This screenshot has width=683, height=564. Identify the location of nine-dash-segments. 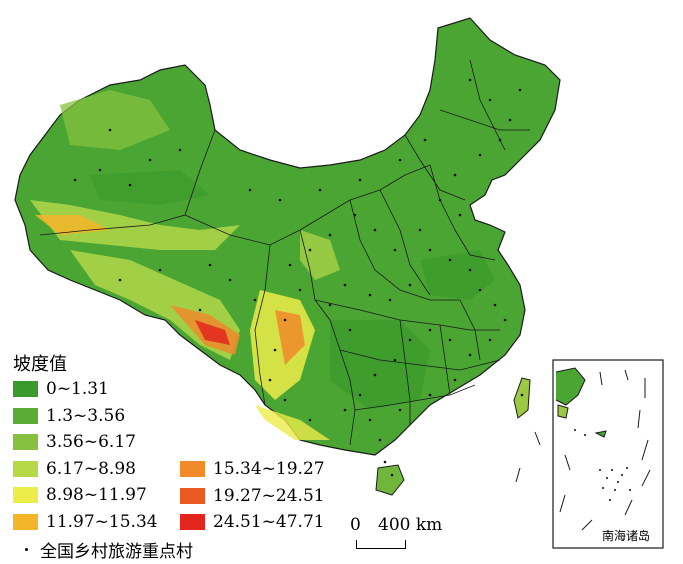
(528, 457).